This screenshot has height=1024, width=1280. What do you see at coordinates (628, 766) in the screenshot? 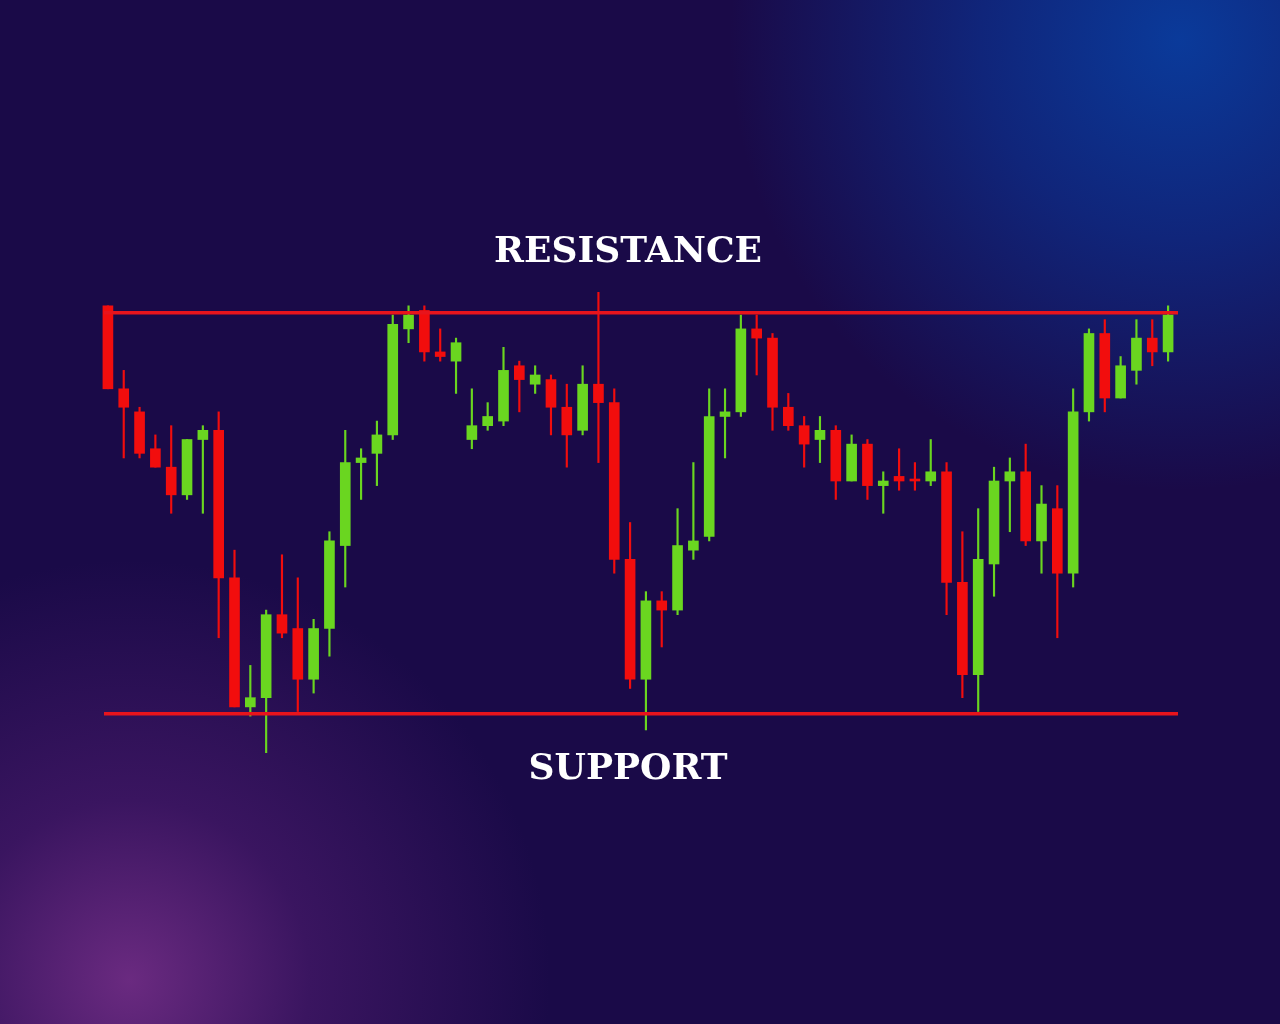
I see `ref-line-label: SUPPORT` at bounding box center [628, 766].